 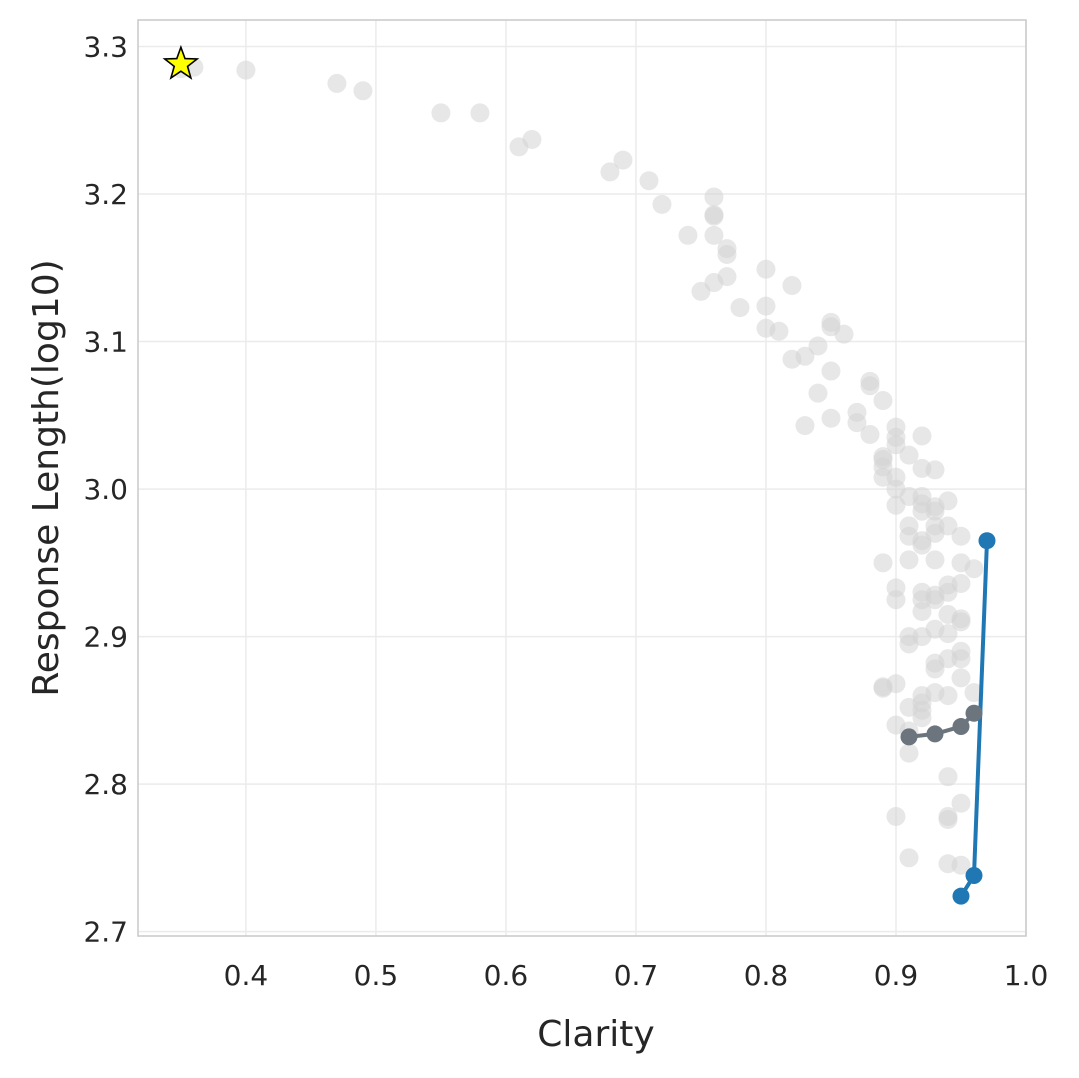 I want to click on y-tick-label: 3.2, so click(x=105, y=194).